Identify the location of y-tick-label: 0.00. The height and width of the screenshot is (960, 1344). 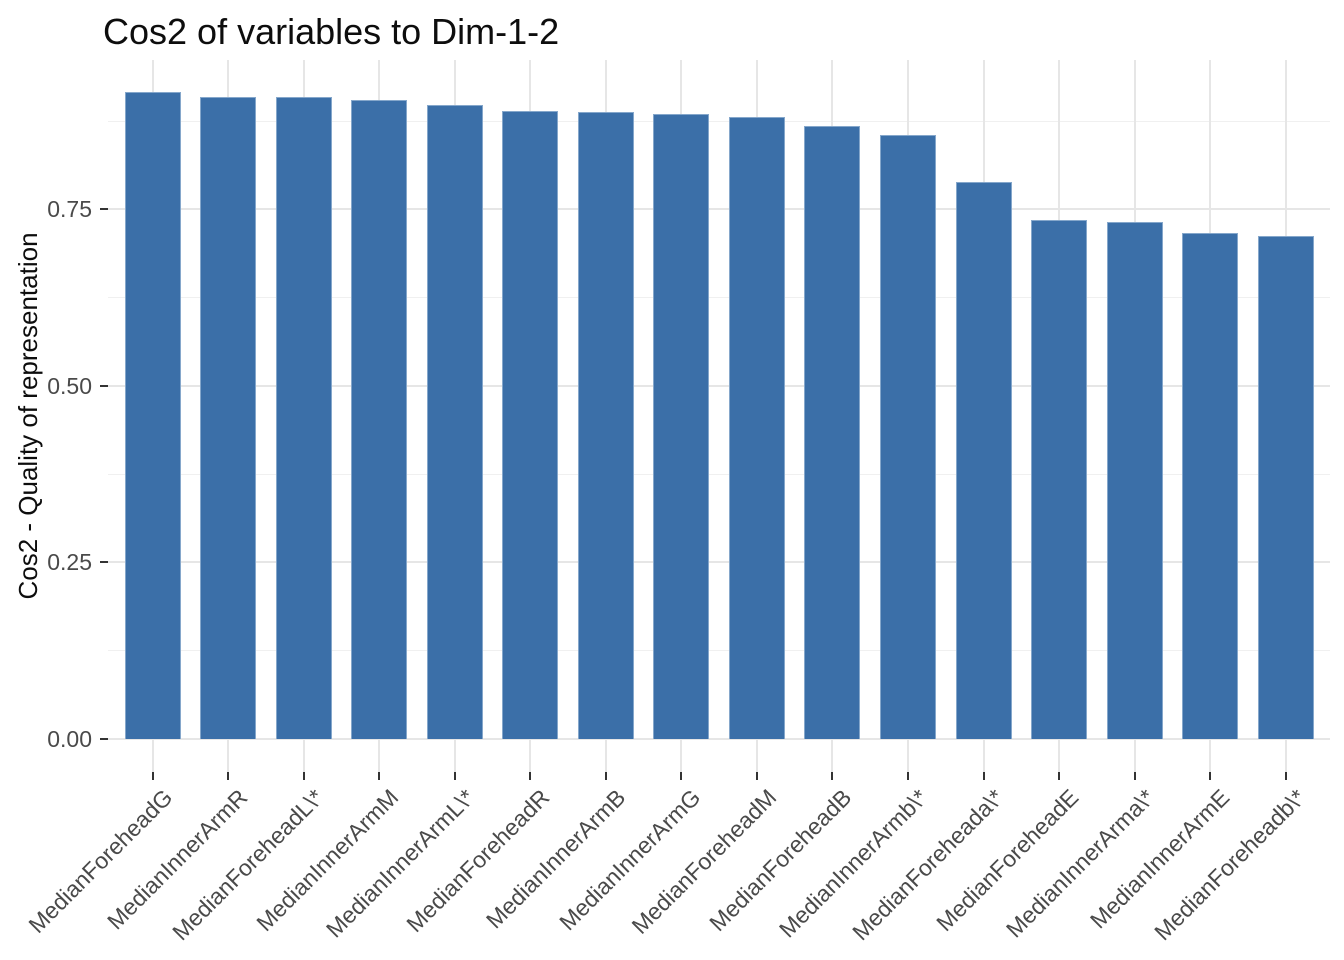
(69, 738).